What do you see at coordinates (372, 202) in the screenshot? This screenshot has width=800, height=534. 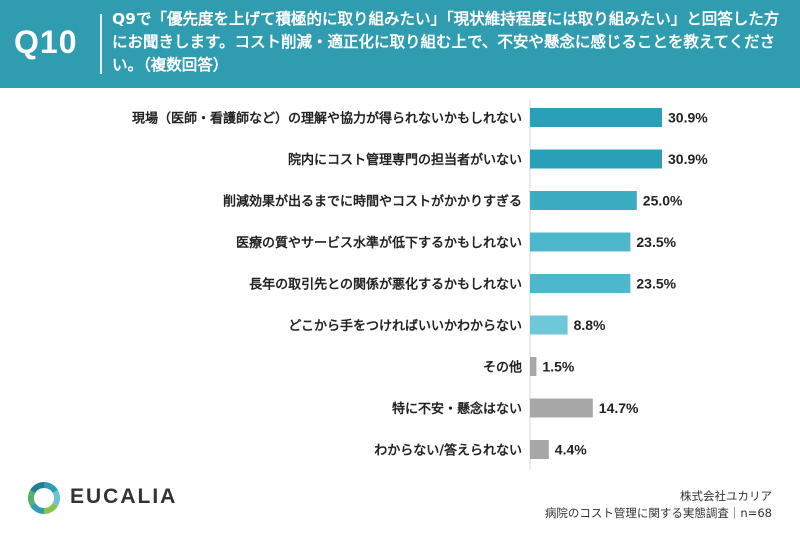 I see `category-label: 削減効果が出るまでに時間やコストがかかりすぎる` at bounding box center [372, 202].